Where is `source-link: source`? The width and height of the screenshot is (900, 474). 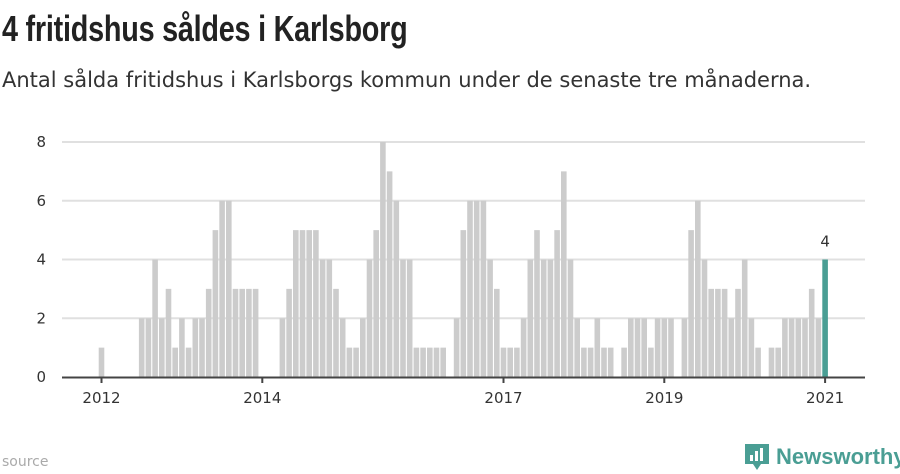 source-link: source is located at coordinates (25, 462).